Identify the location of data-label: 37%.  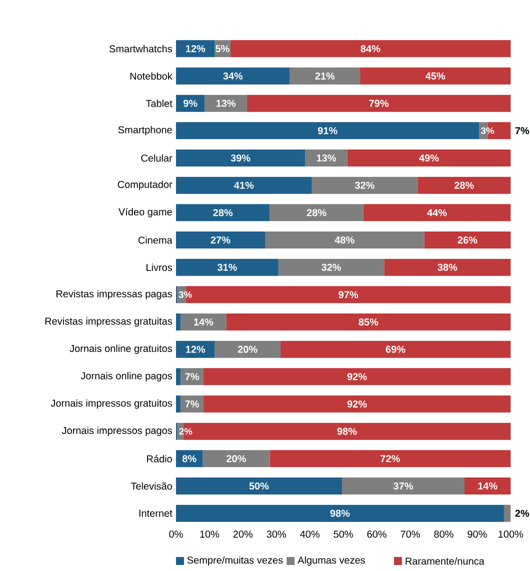
(403, 486).